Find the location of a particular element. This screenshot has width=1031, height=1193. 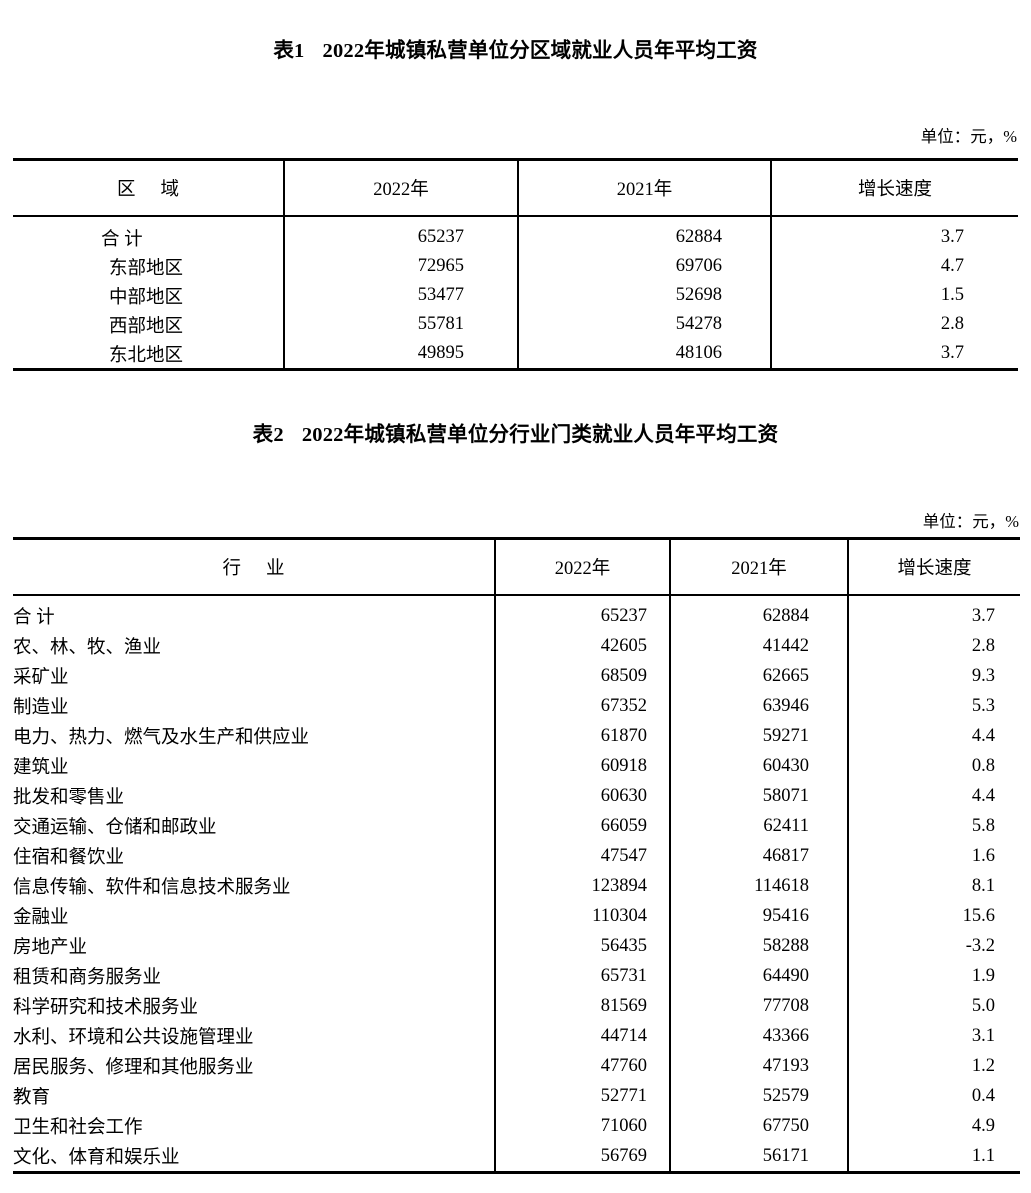

table2-row-label: 文化、体育和娱乐业 is located at coordinates (96, 1158).